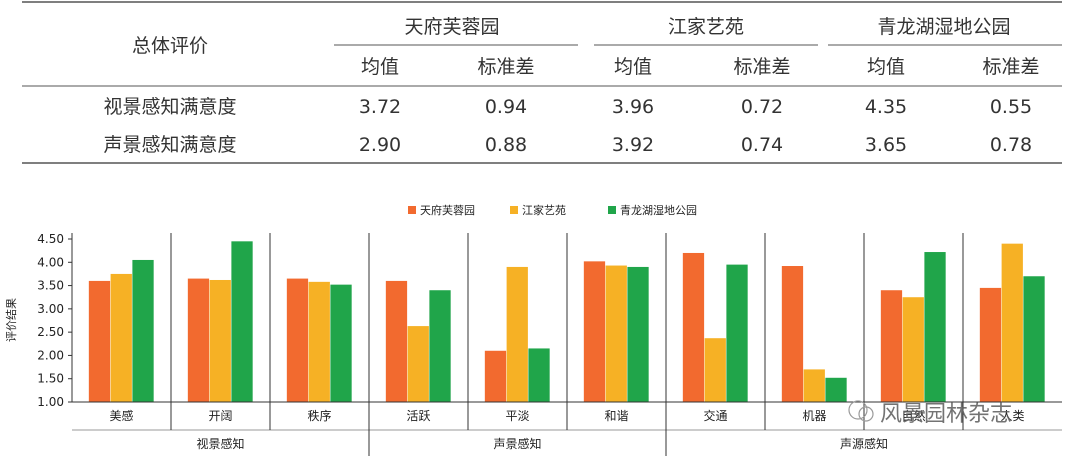  What do you see at coordinates (544, 210) in the screenshot?
I see `legend-label: 江家艺苑` at bounding box center [544, 210].